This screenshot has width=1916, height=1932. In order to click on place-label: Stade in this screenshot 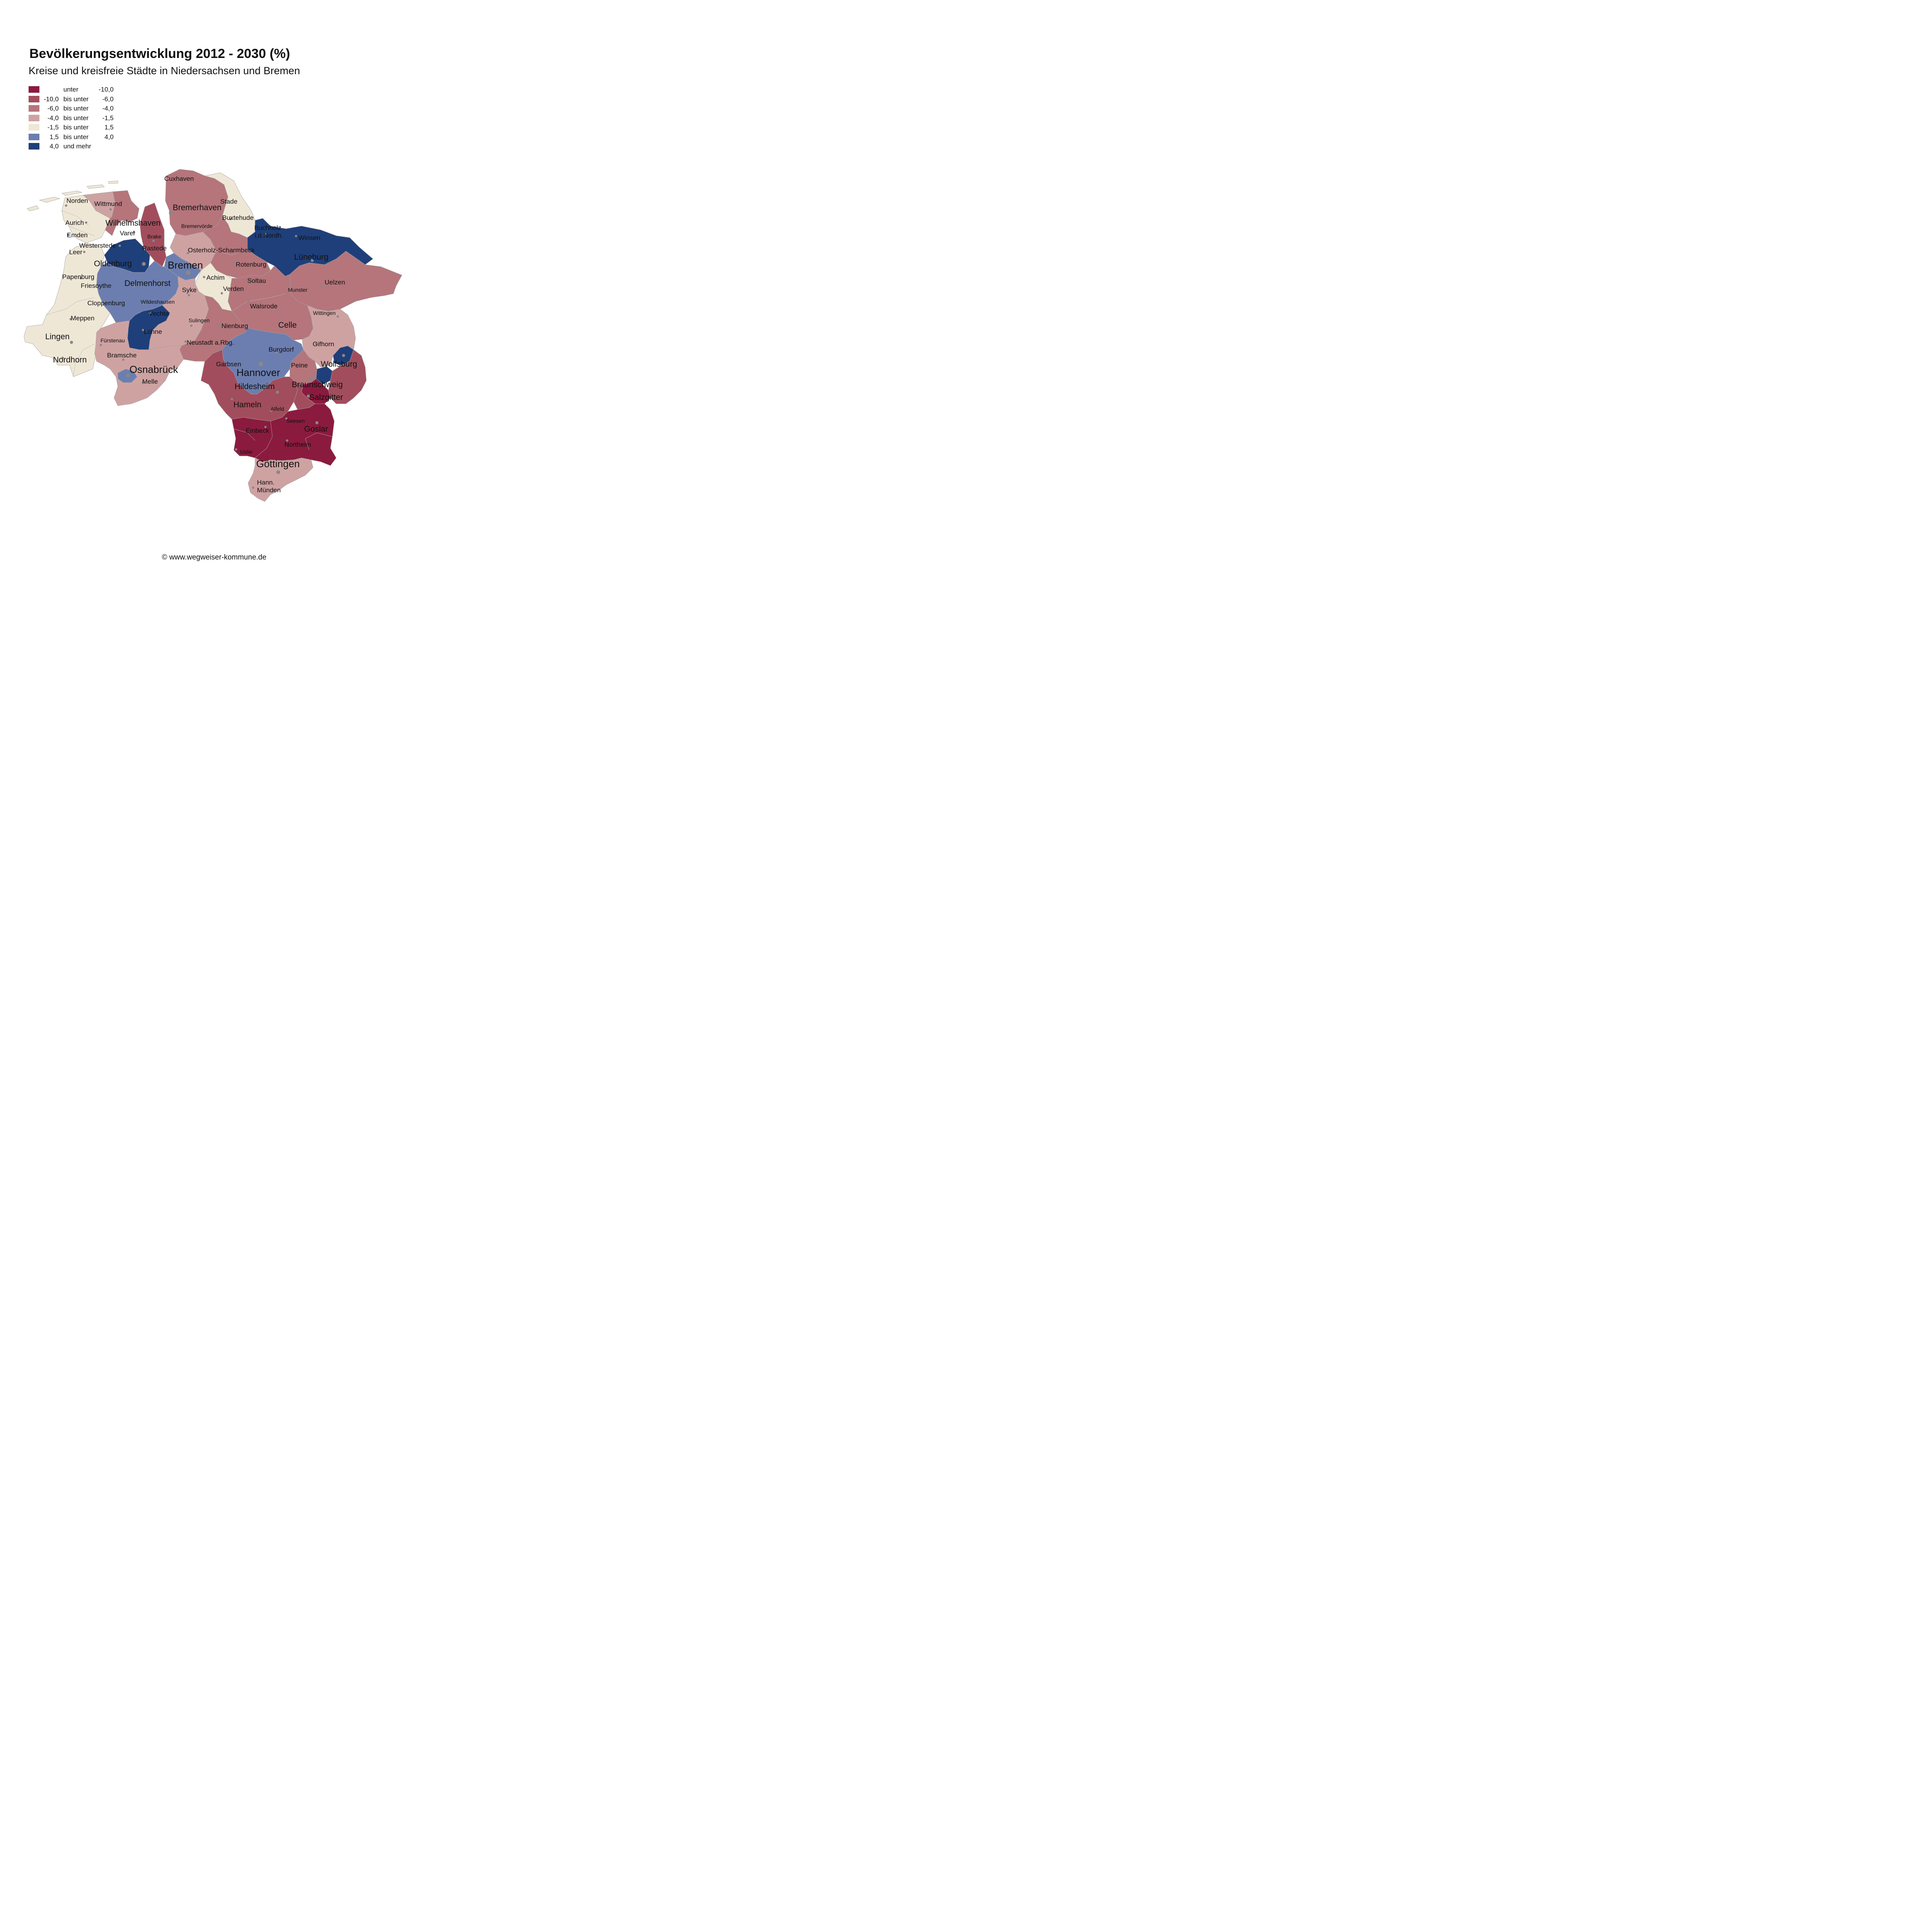, I will do `click(228, 202)`.